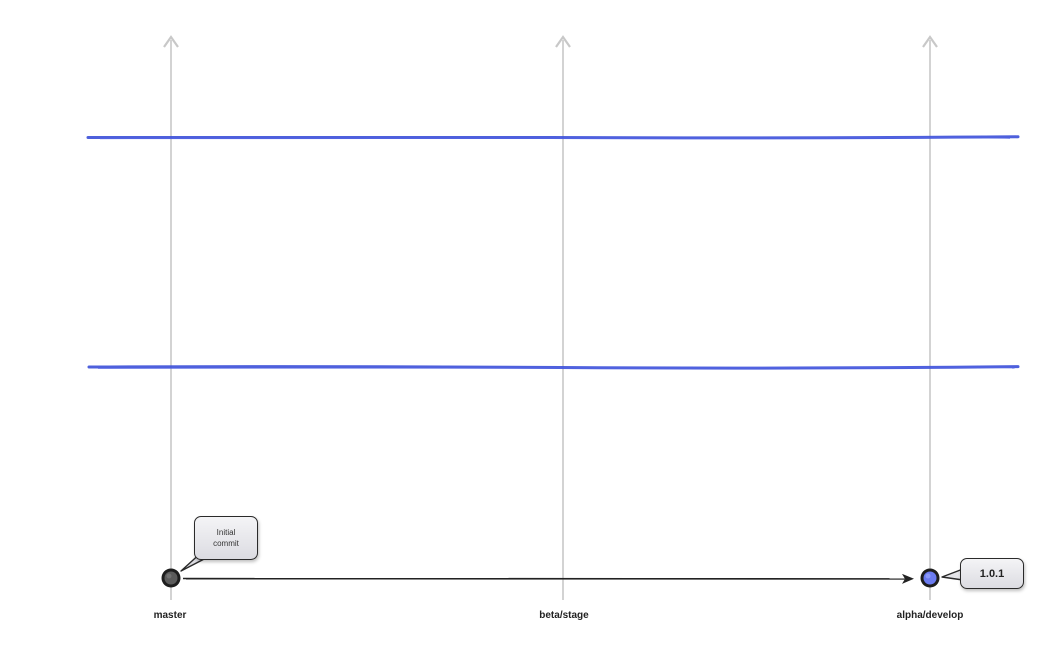 The image size is (1056, 659). I want to click on commit-node-tag, so click(930, 578).